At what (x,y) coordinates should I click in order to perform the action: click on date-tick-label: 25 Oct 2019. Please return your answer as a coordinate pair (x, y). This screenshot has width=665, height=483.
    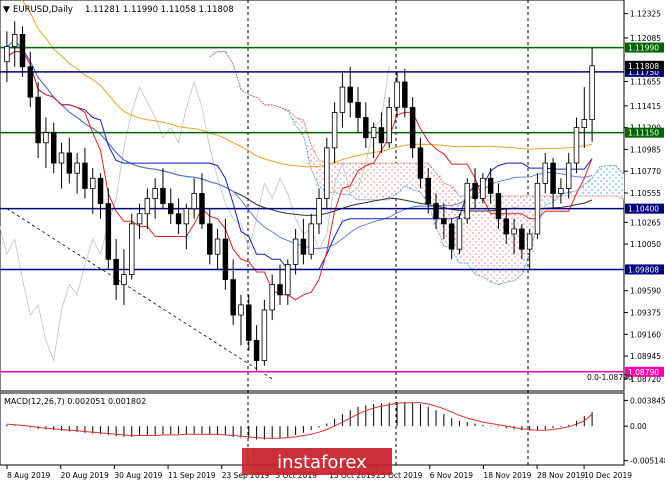
    Looking at the image, I should click on (399, 475).